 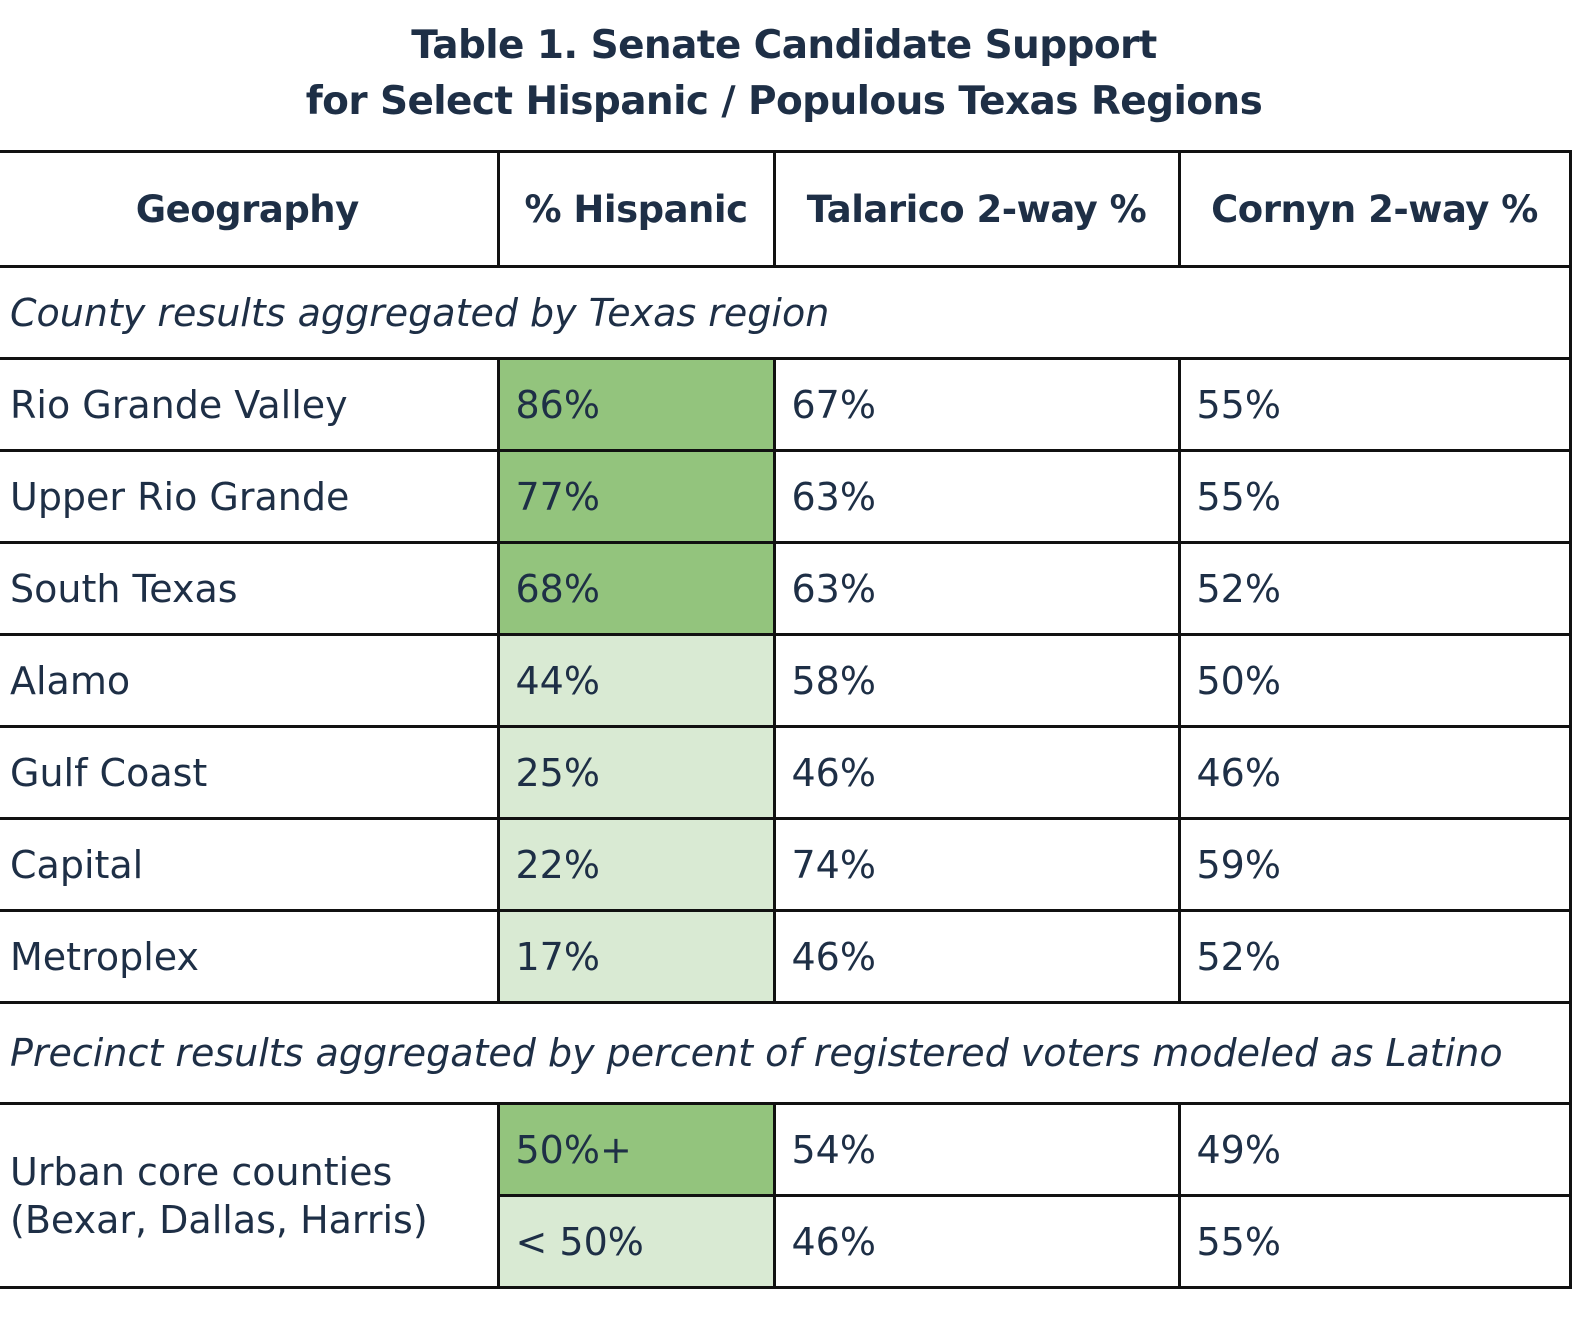 What do you see at coordinates (636, 404) in the screenshot?
I see `hispanic-cell: 86%` at bounding box center [636, 404].